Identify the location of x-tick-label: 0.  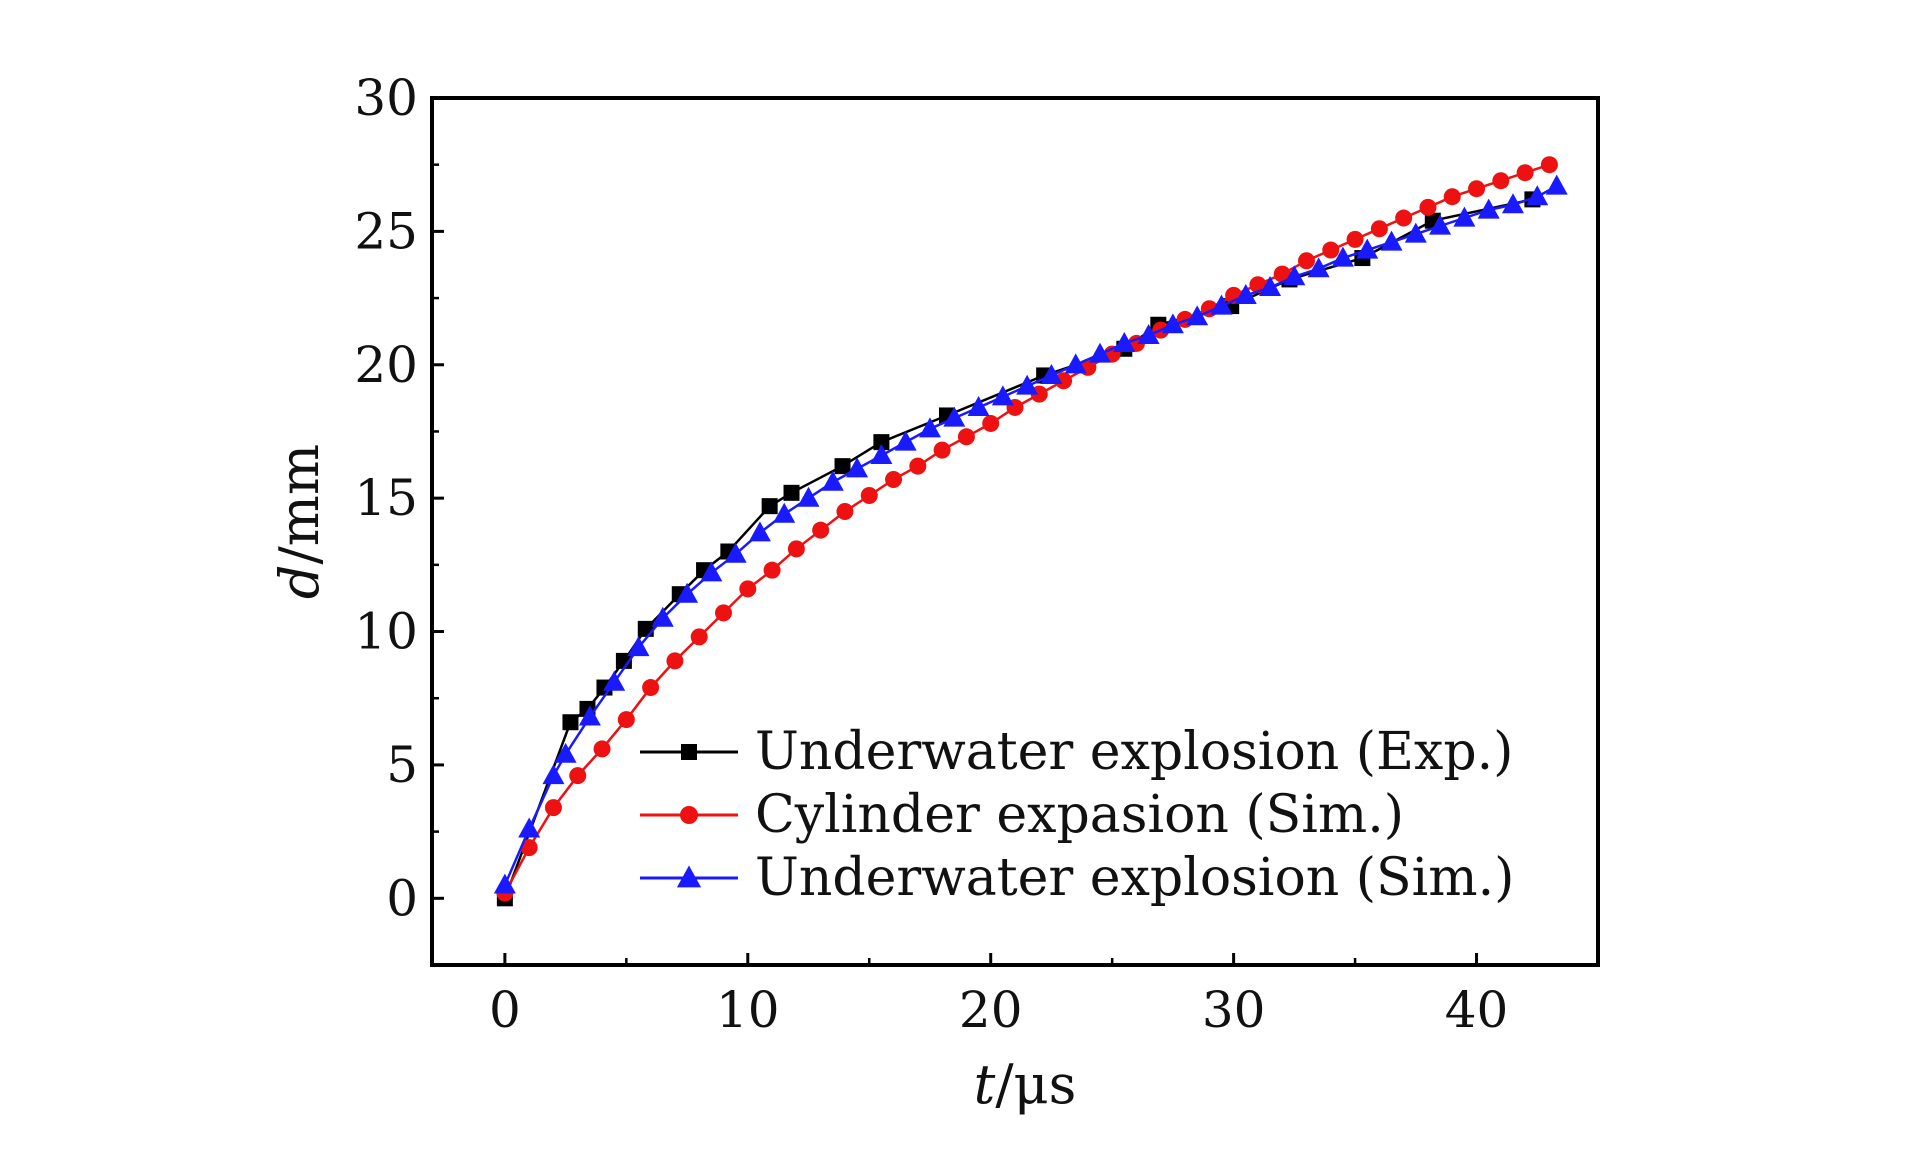
(505, 1010).